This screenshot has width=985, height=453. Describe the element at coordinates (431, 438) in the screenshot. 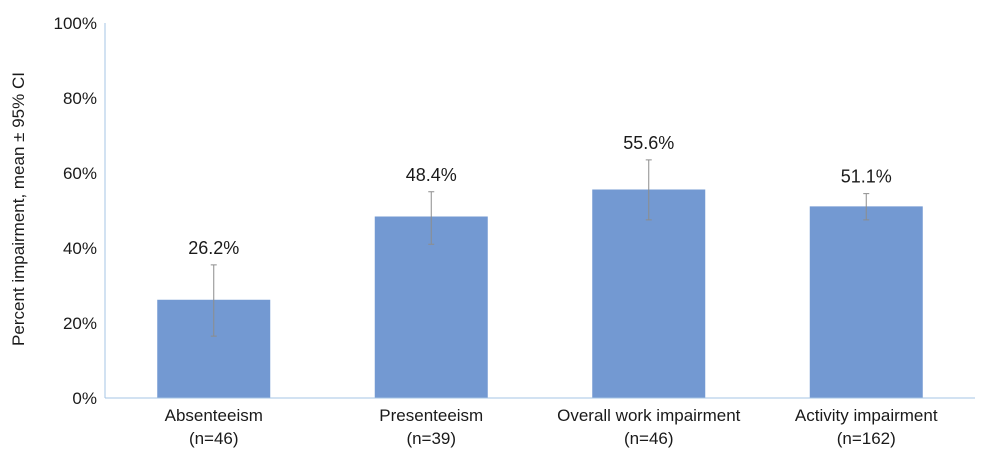

I see `x-tick-label: (n=39)` at that location.